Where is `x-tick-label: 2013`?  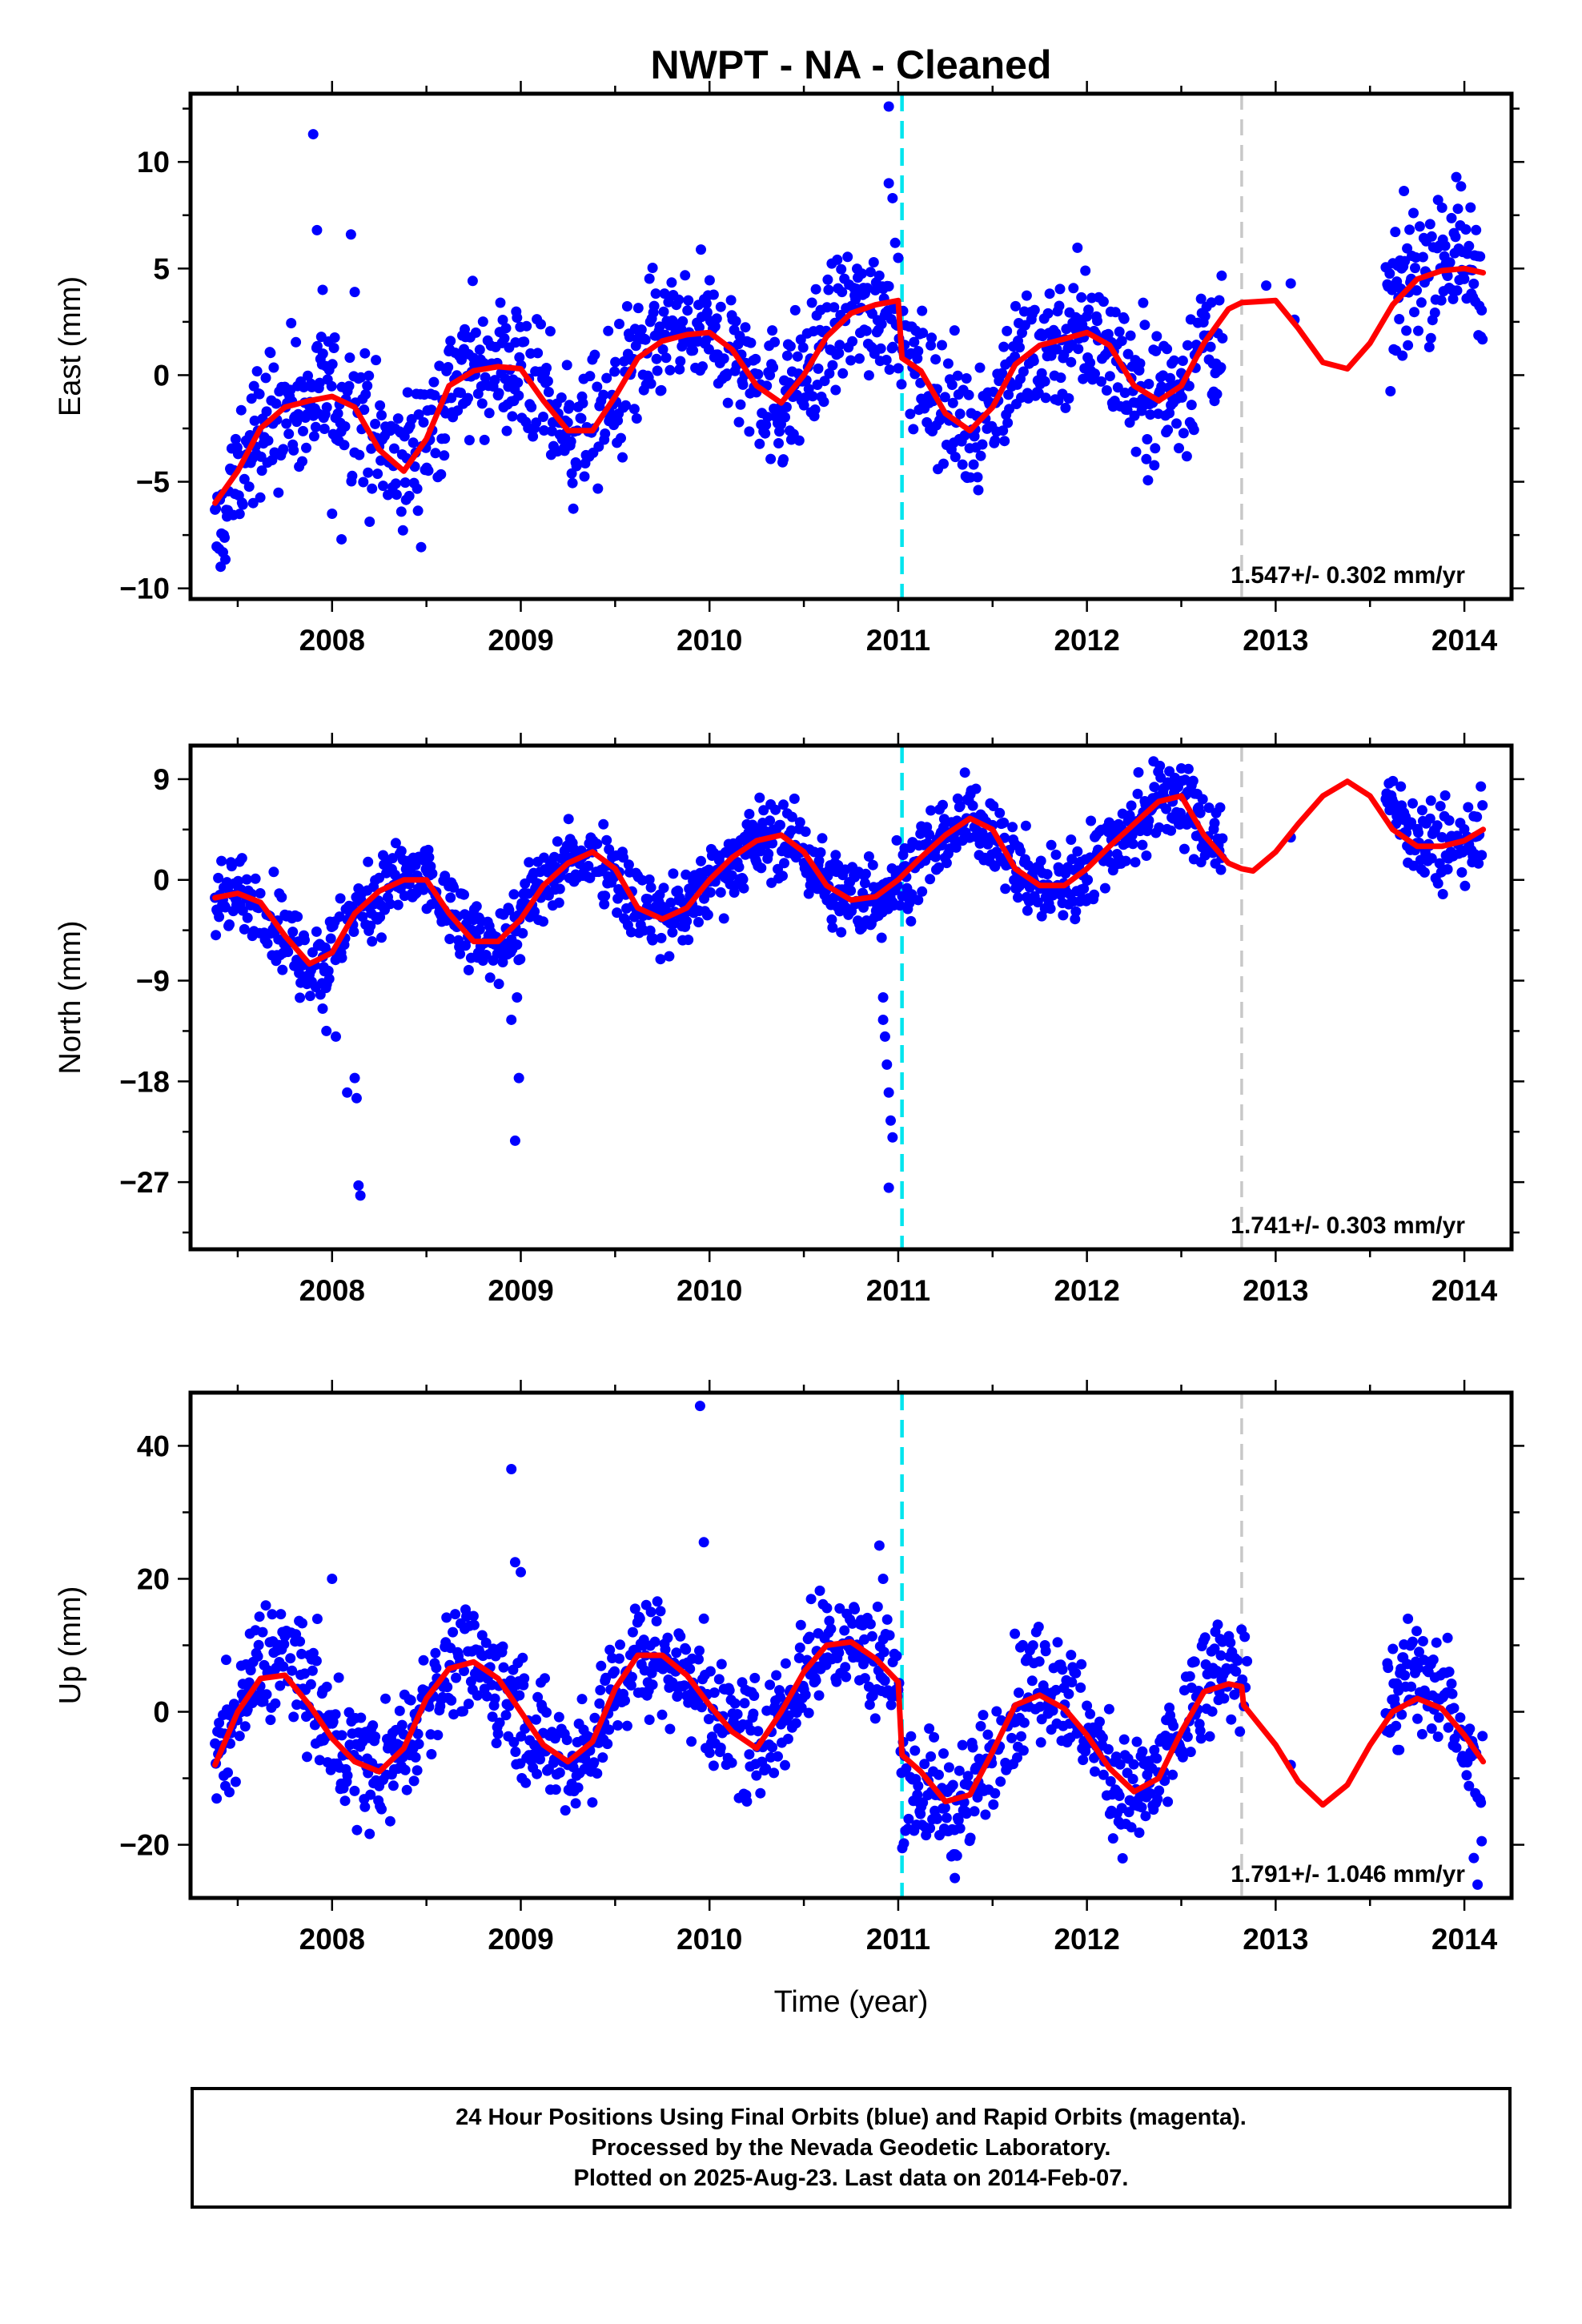
x-tick-label: 2013 is located at coordinates (1275, 1940).